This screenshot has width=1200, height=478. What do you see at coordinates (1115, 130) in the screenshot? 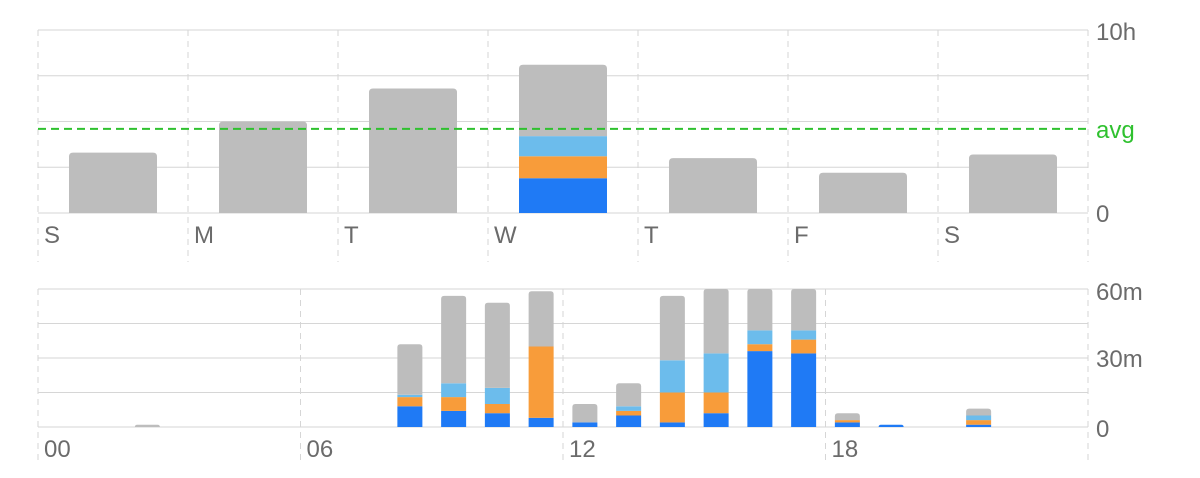
I see `average-label: avg` at bounding box center [1115, 130].